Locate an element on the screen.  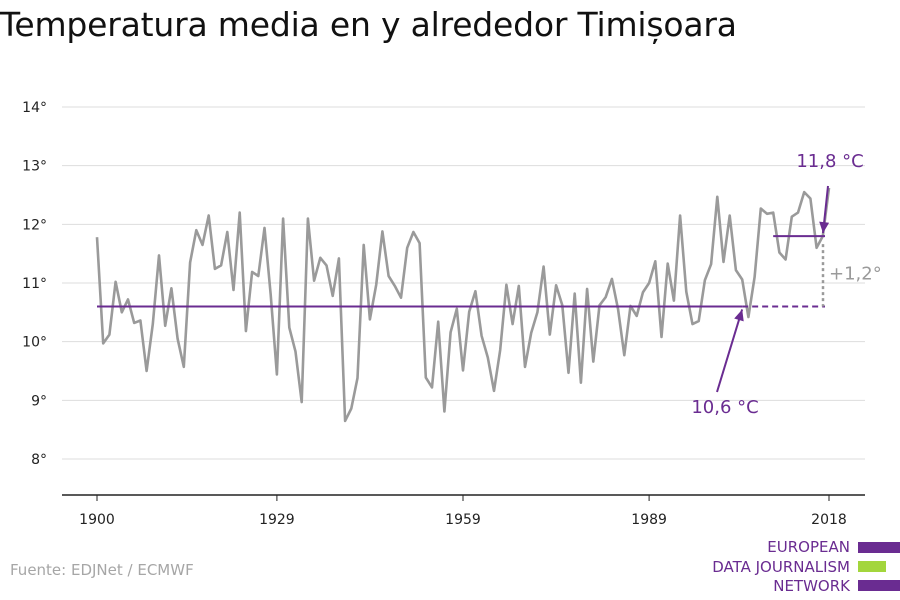
baseline-mean-label: 10,6 °C is located at coordinates (724, 407).